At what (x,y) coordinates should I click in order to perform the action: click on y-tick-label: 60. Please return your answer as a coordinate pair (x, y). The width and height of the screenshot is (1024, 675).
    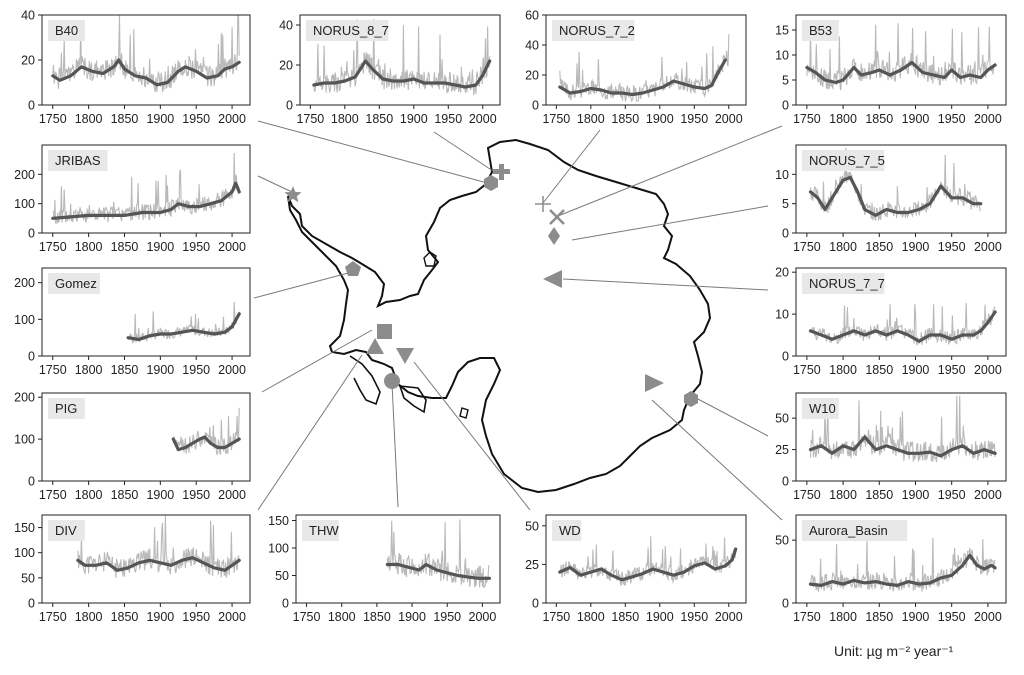
    Looking at the image, I should click on (532, 16).